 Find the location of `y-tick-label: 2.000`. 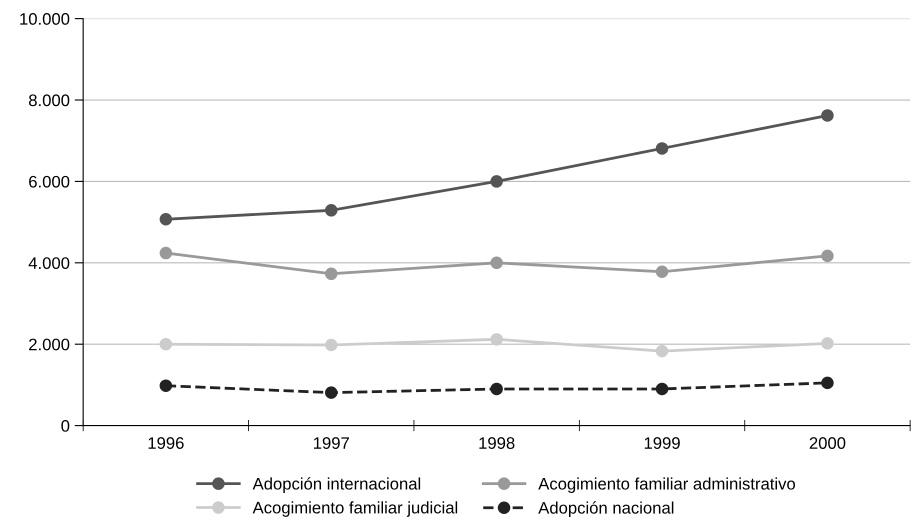

y-tick-label: 2.000 is located at coordinates (49, 344).